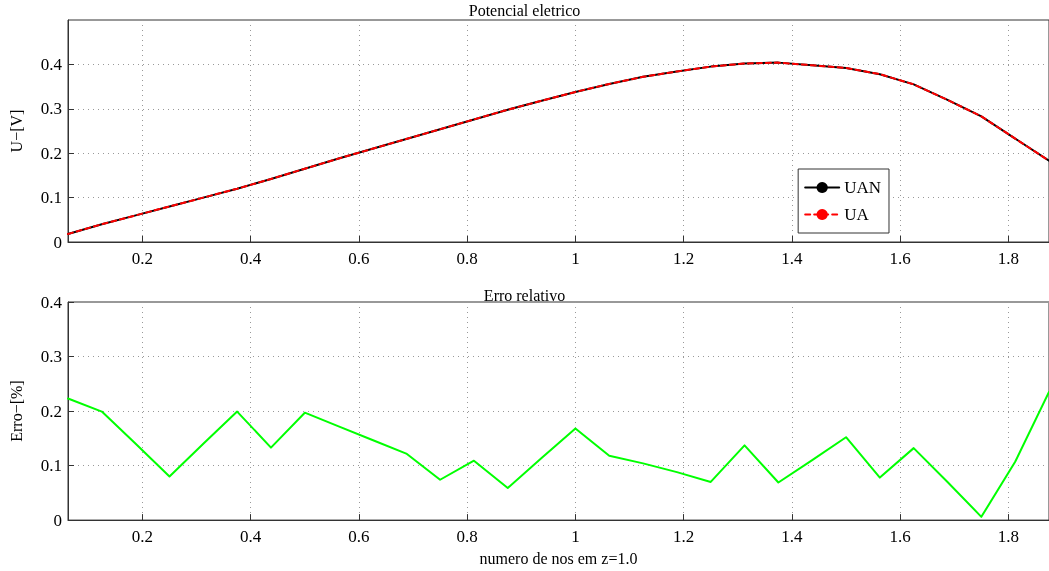  What do you see at coordinates (16, 131) in the screenshot?
I see `y-axis-title: U−[V]` at bounding box center [16, 131].